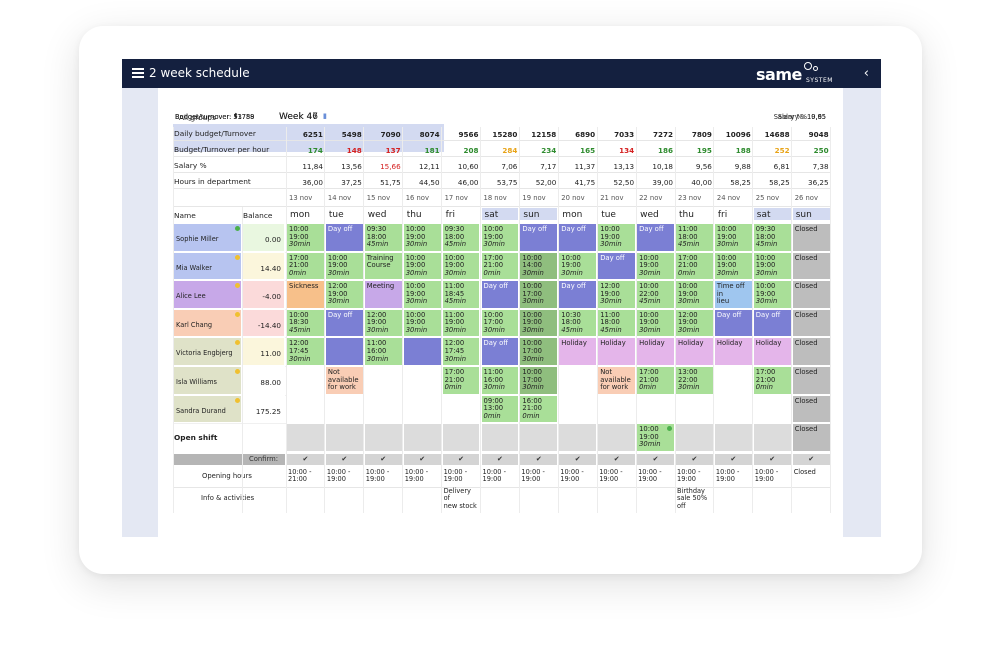  What do you see at coordinates (694, 214) in the screenshot?
I see `day-header-thu: thu` at bounding box center [694, 214].